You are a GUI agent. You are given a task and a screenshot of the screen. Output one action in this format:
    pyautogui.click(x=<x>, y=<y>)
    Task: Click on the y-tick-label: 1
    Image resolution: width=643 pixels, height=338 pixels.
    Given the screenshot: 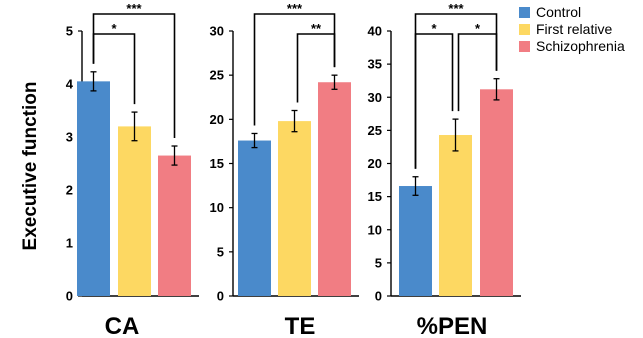 What is the action you would take?
    pyautogui.click(x=69, y=243)
    